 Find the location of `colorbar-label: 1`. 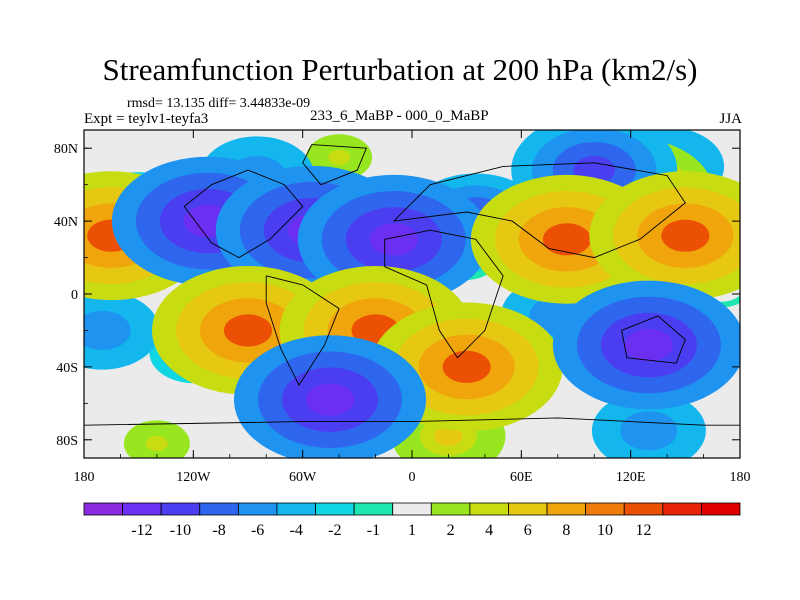

colorbar-label: 1 is located at coordinates (412, 530).